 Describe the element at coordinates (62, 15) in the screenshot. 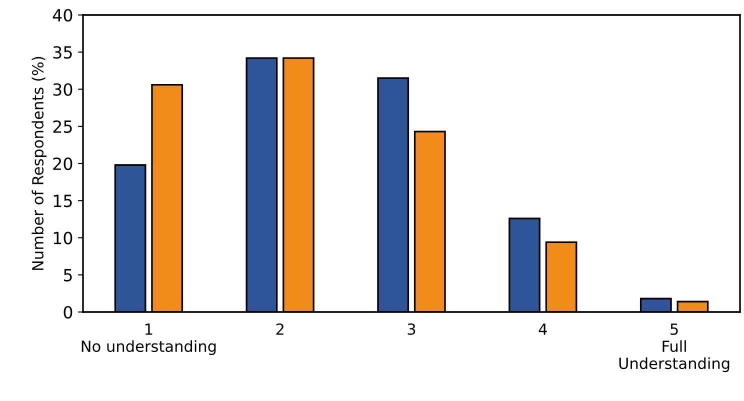

I see `y-tick-label: 40` at that location.